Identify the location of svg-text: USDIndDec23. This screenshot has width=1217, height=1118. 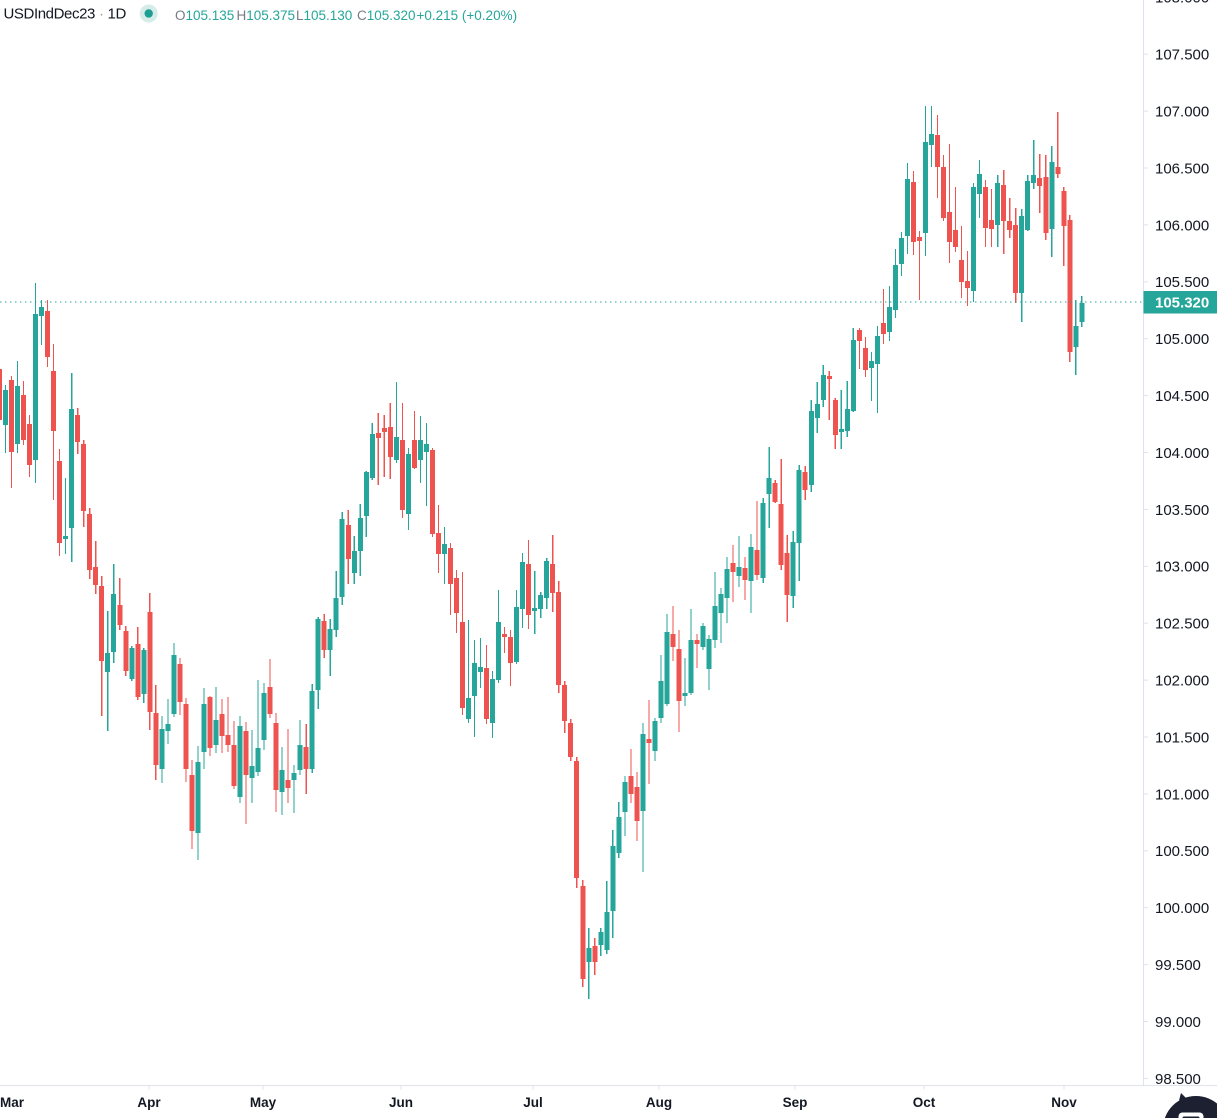
(50, 14).